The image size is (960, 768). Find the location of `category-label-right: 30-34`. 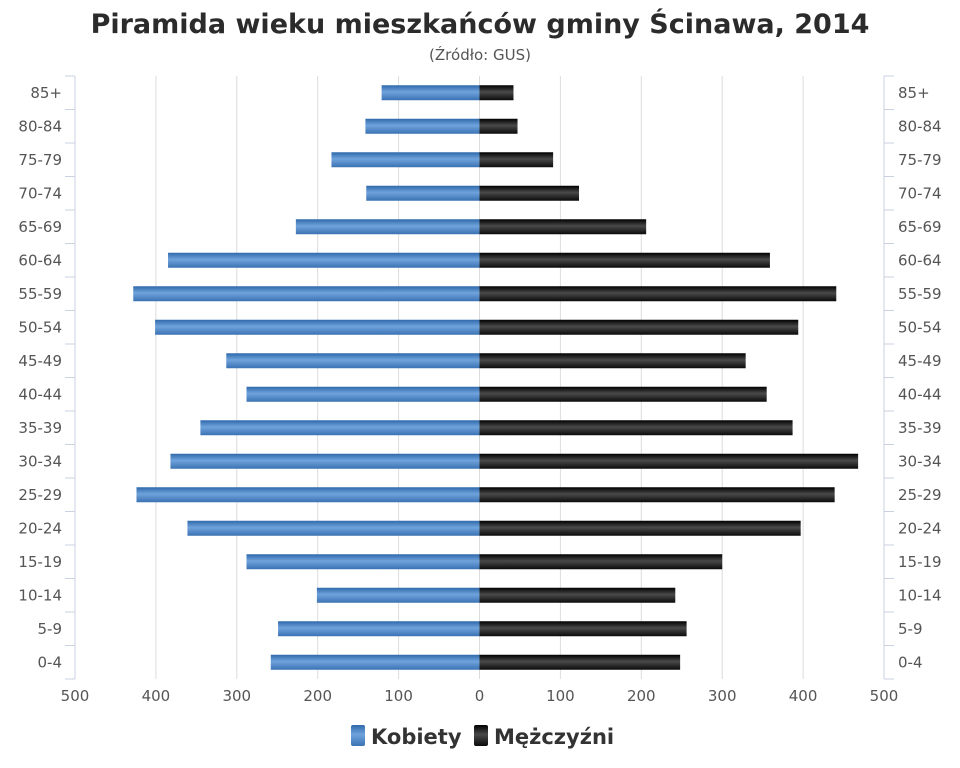

category-label-right: 30-34 is located at coordinates (920, 461).